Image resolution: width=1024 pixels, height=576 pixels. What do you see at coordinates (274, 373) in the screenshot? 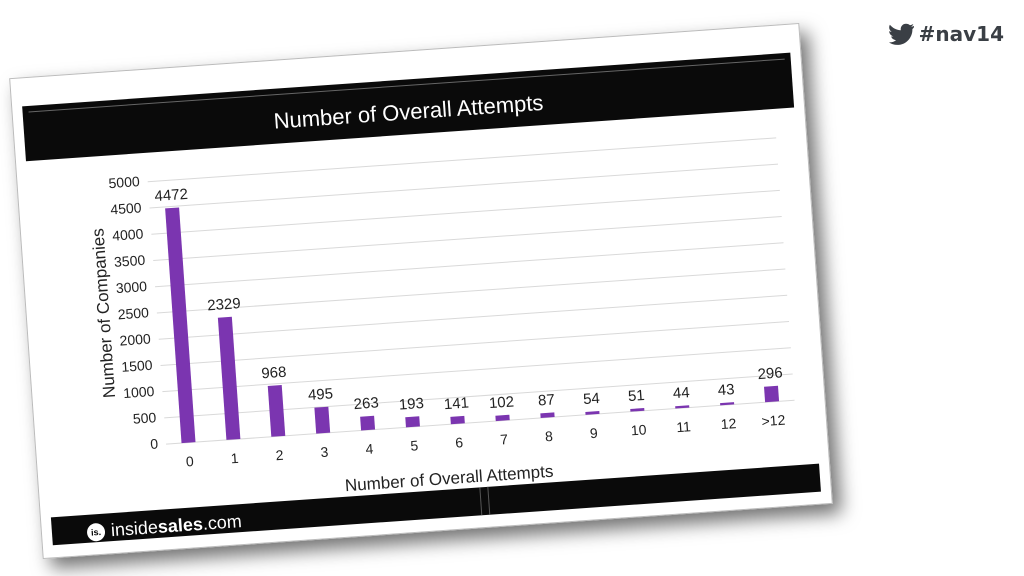
I see `data-label: 968` at bounding box center [274, 373].